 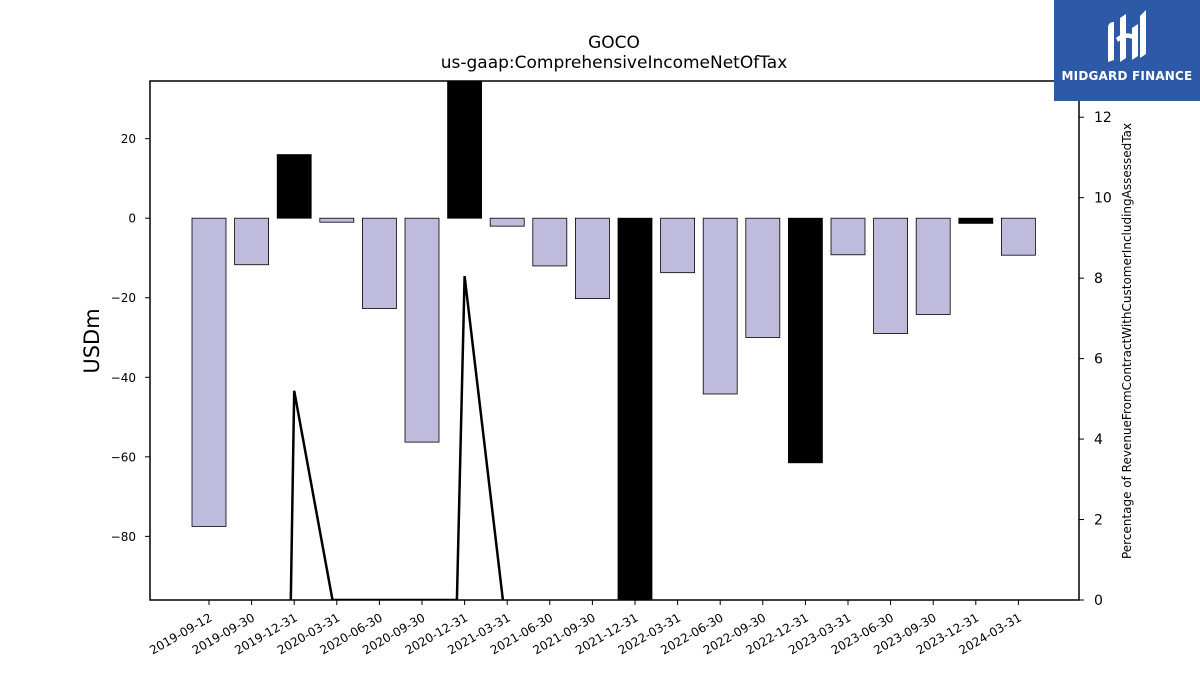 I want to click on percentage-line, so click(x=397, y=437).